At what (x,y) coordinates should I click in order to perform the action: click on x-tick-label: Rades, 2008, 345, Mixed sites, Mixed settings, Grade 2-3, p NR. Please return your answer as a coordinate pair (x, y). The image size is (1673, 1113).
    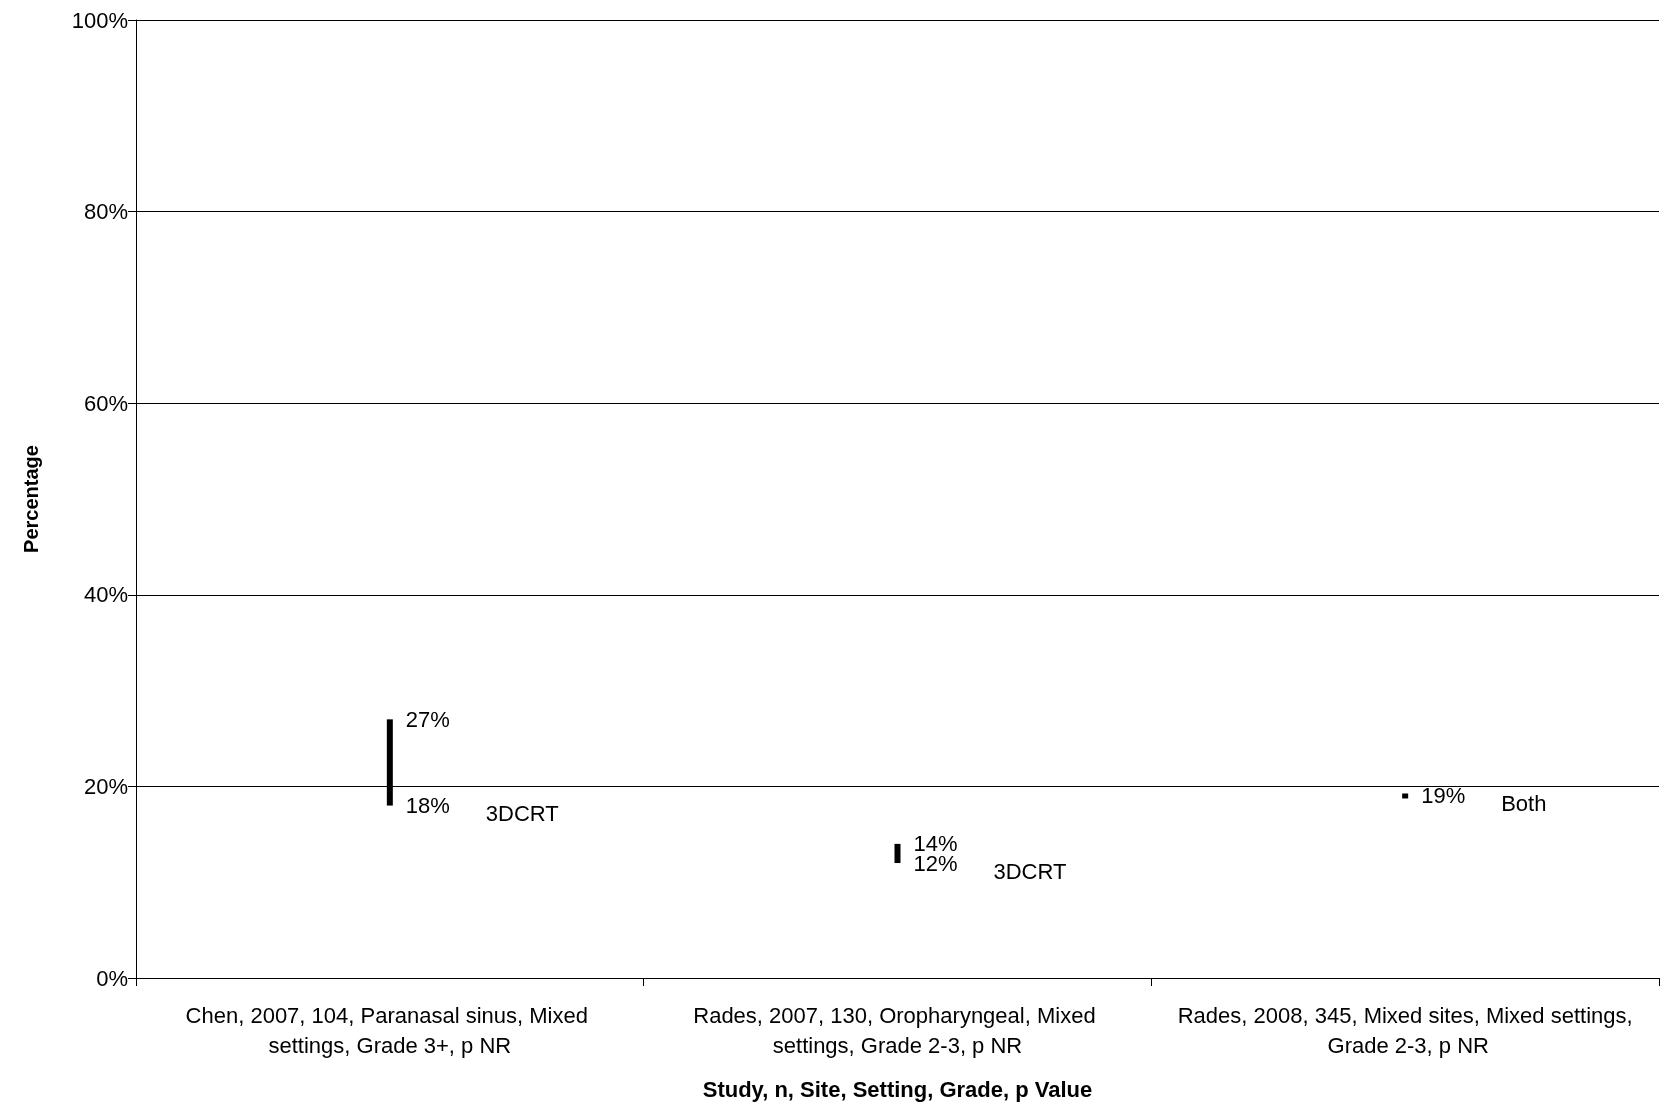
    Looking at the image, I should click on (1405, 1030).